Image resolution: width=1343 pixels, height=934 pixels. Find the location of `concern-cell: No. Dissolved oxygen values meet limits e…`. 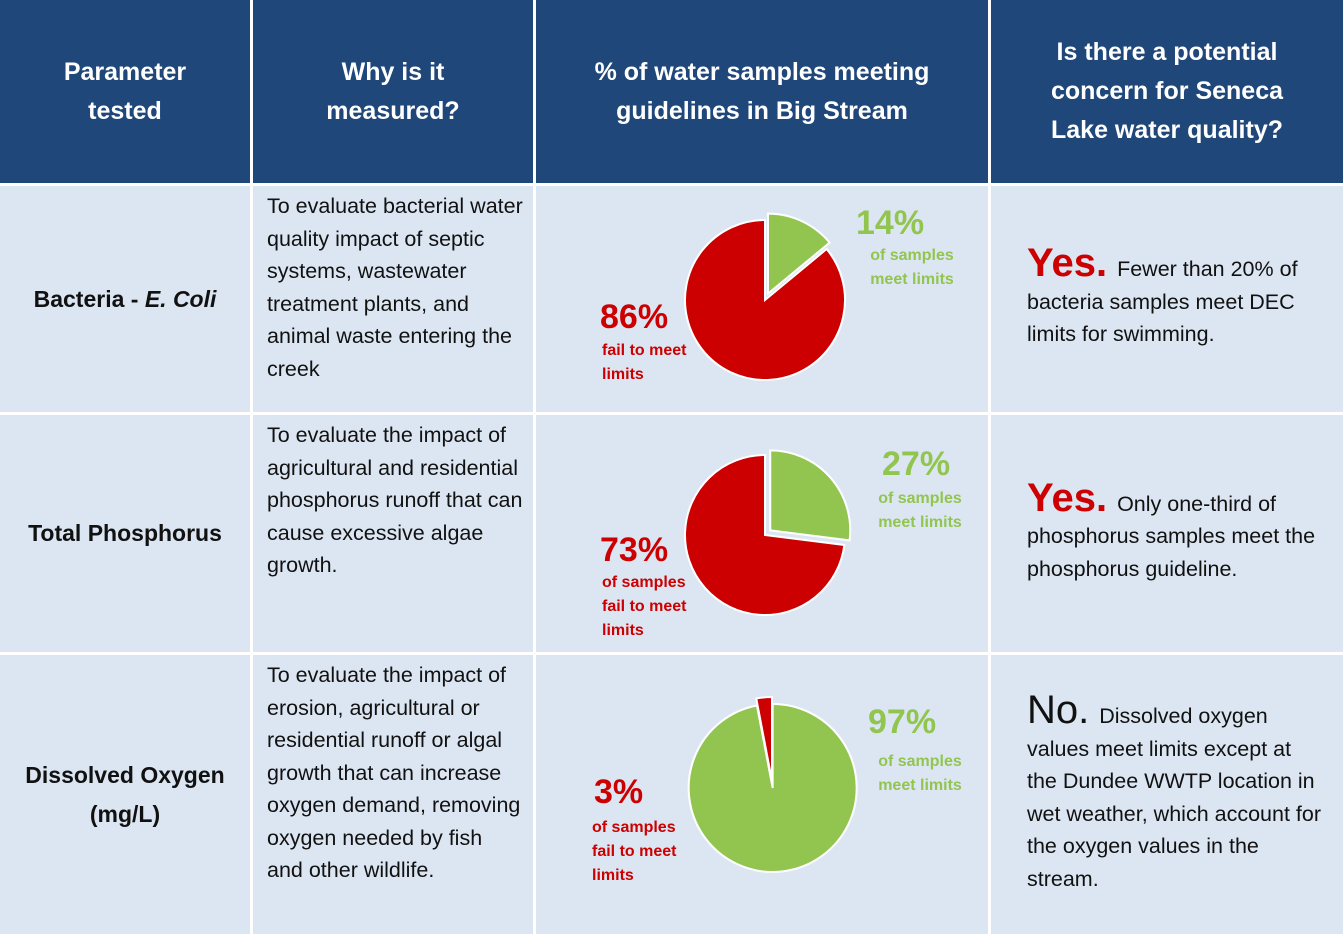

concern-cell: No. Dissolved oxygen values meet limits e… is located at coordinates (1167, 794).